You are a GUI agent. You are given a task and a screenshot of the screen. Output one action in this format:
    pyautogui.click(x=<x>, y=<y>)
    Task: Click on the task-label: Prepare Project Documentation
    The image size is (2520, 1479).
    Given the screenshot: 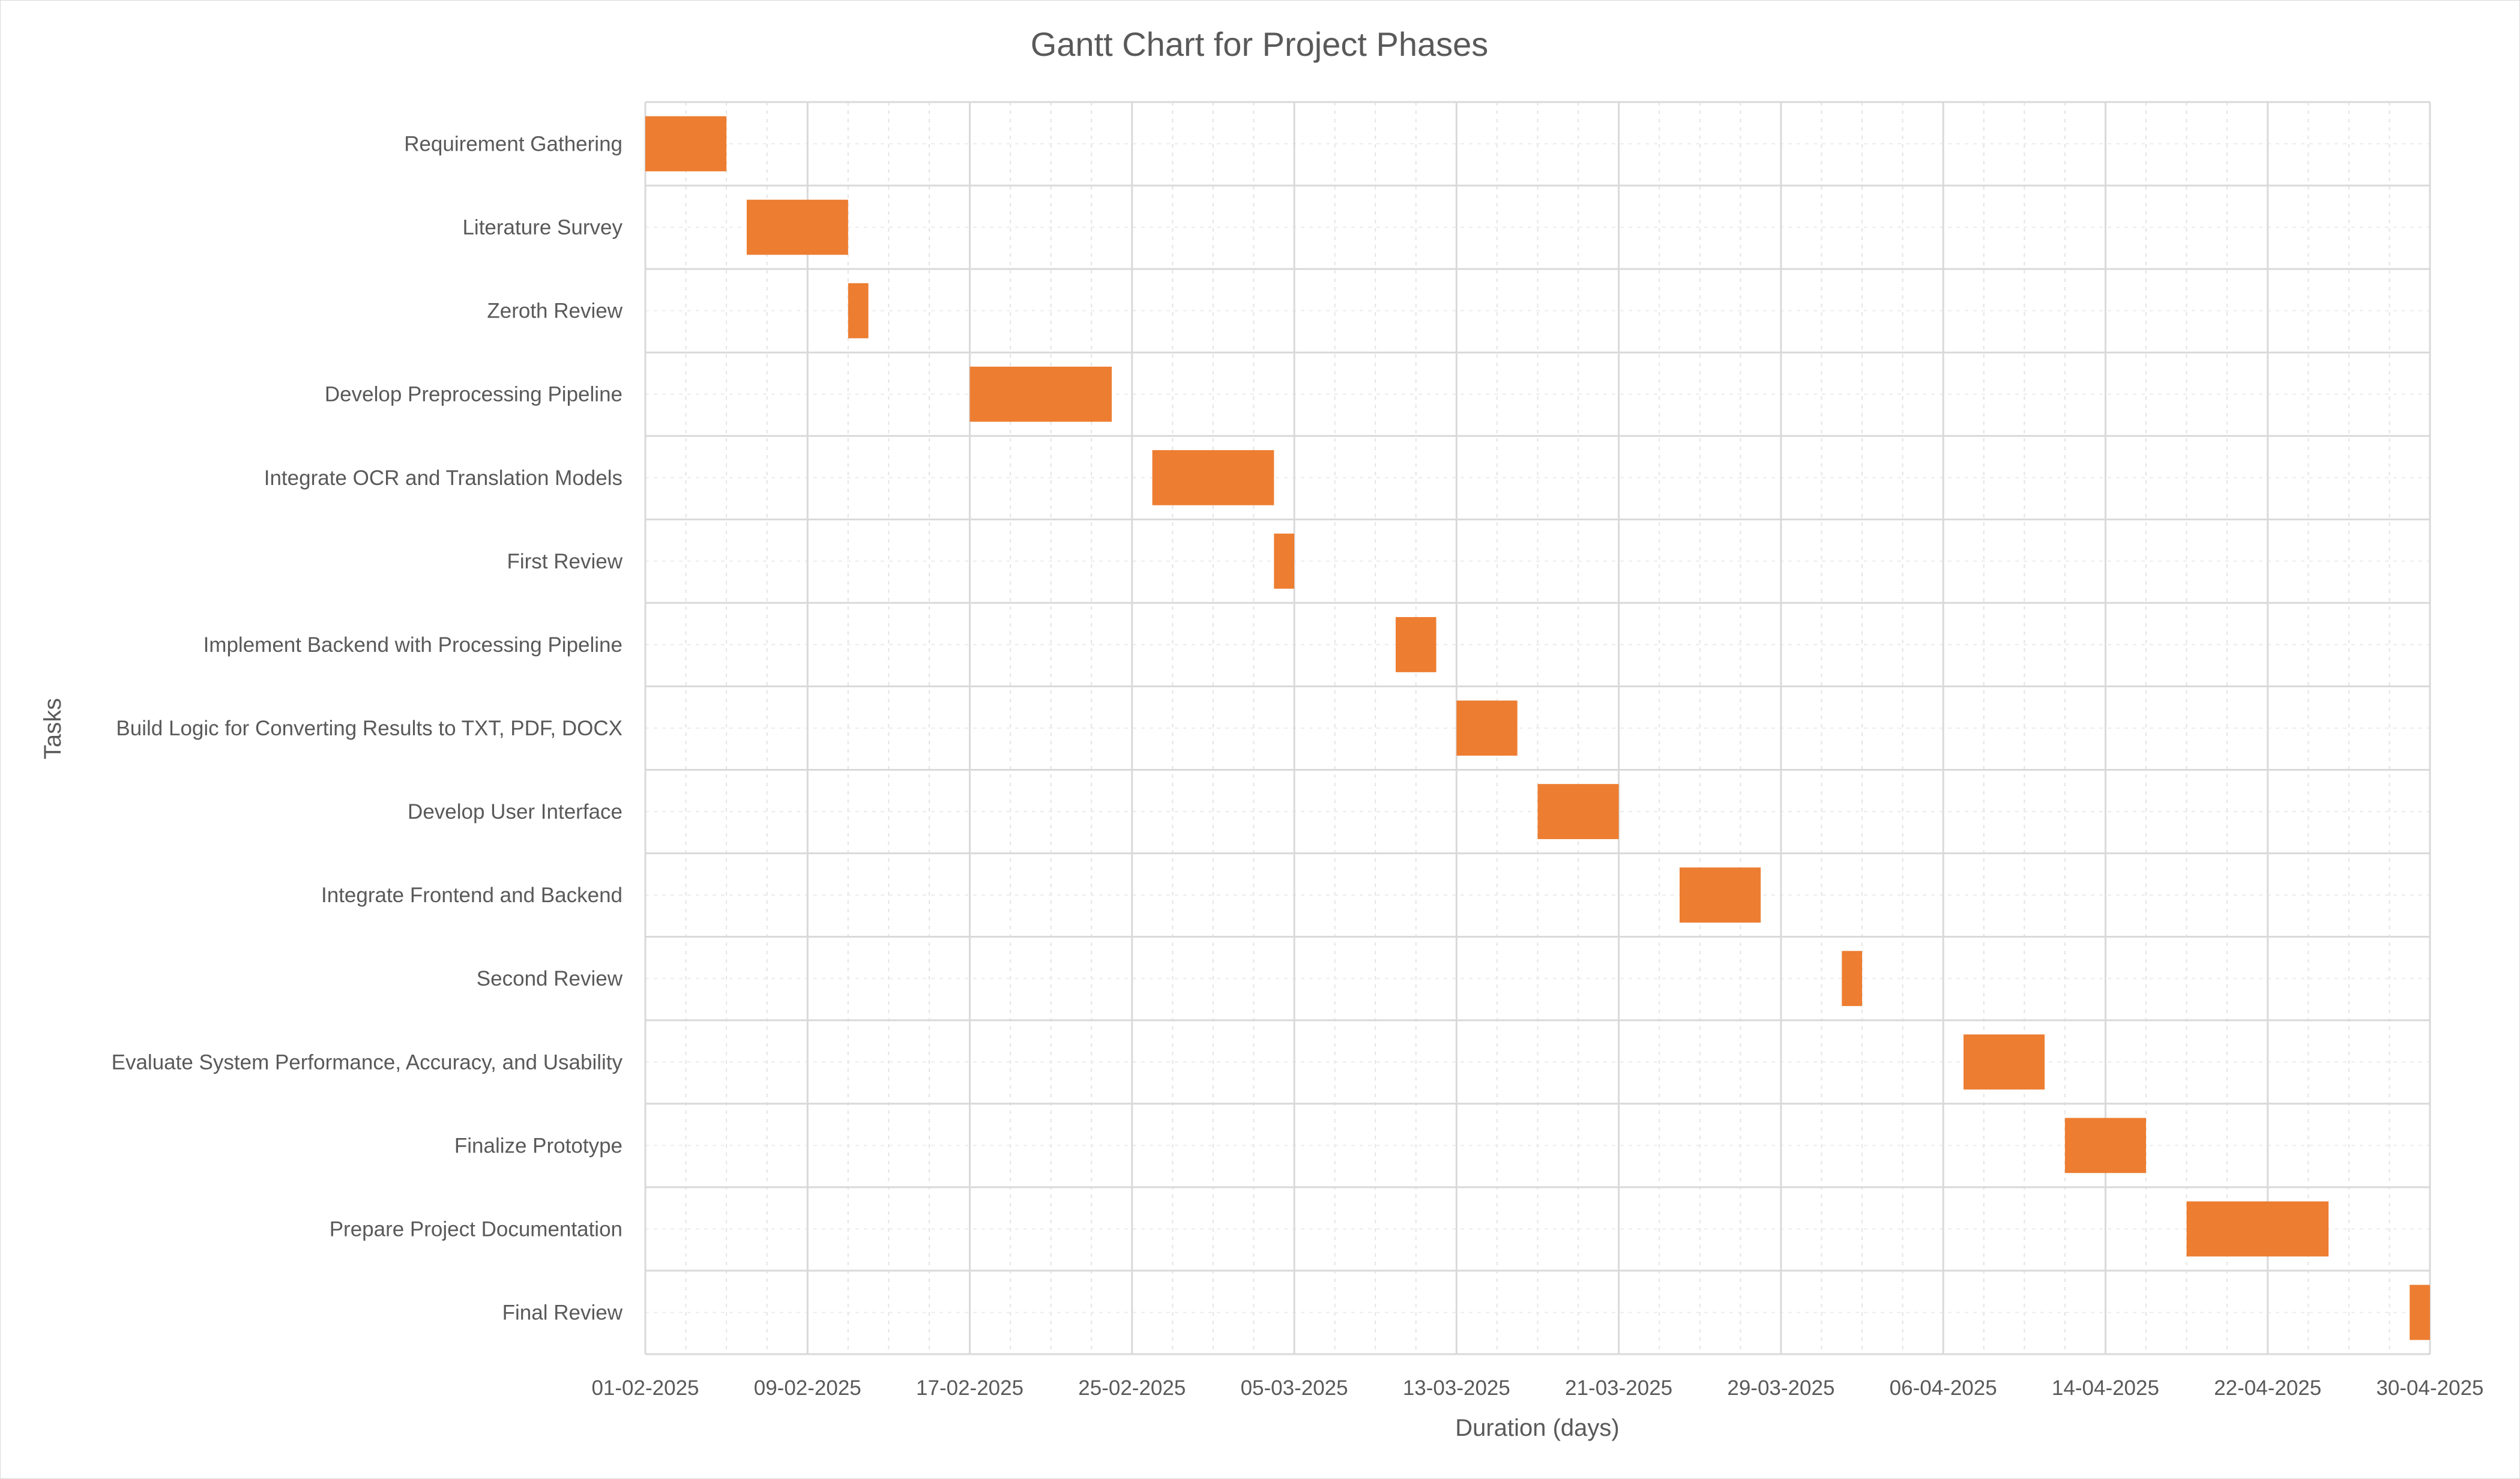 What is the action you would take?
    pyautogui.click(x=476, y=1229)
    